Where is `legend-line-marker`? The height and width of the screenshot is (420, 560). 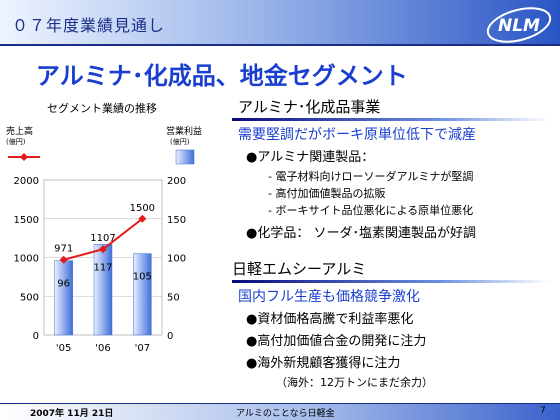
legend-line-marker is located at coordinates (24, 157).